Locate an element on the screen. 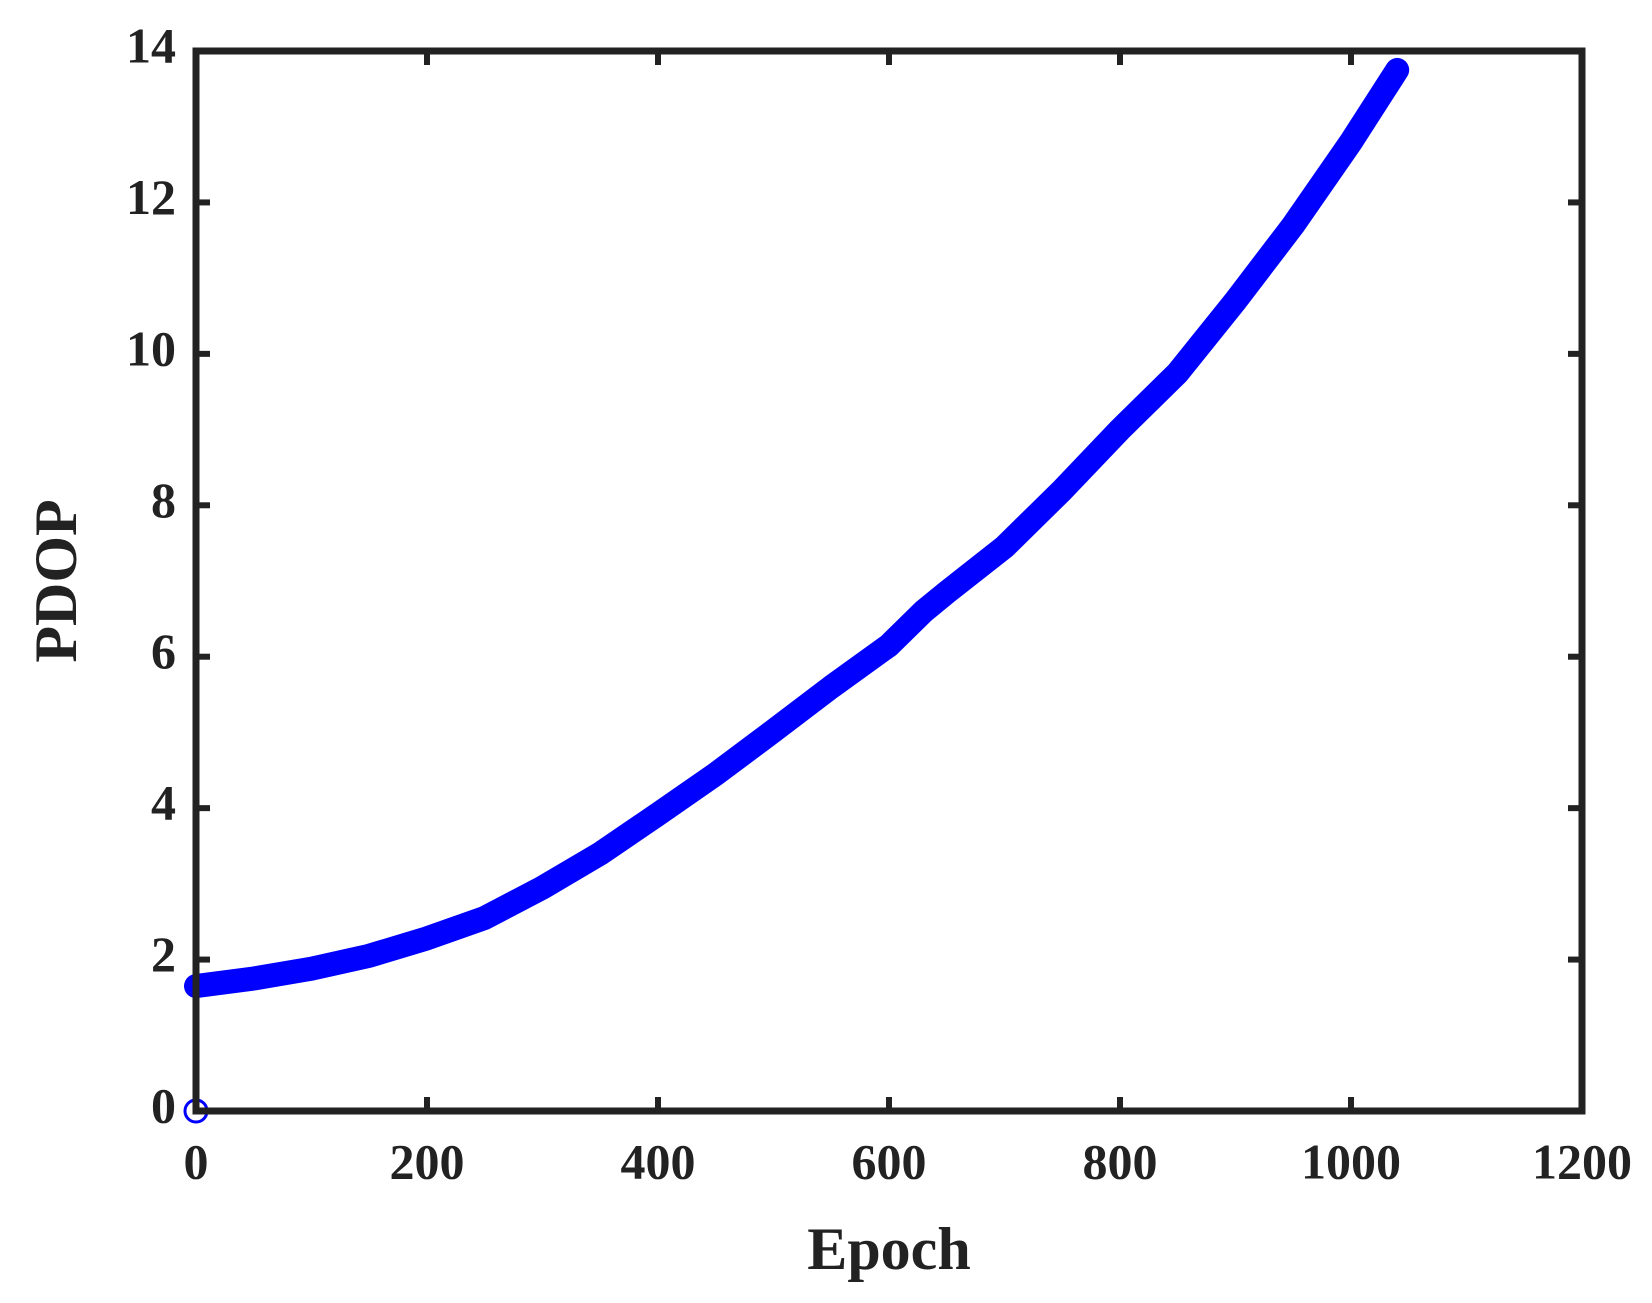  y-tick-label: 14 is located at coordinates (151, 45).